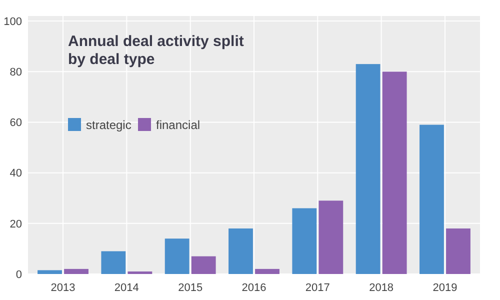  What do you see at coordinates (126, 288) in the screenshot?
I see `x-tick-label: 2014` at bounding box center [126, 288].